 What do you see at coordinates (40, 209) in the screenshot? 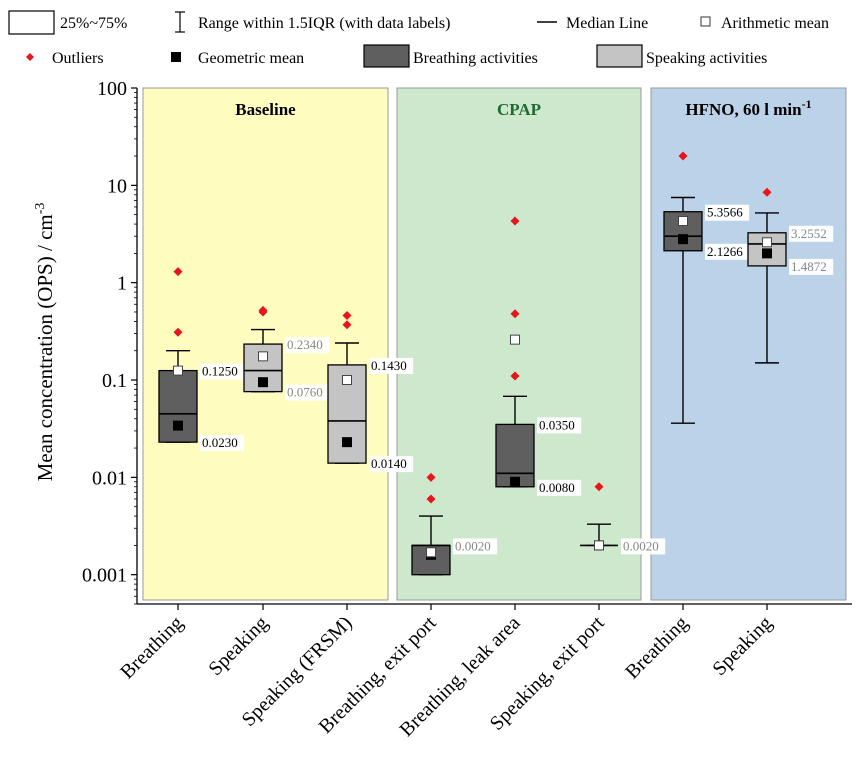
I see `y-axis-label-superscript: -3` at bounding box center [40, 209].